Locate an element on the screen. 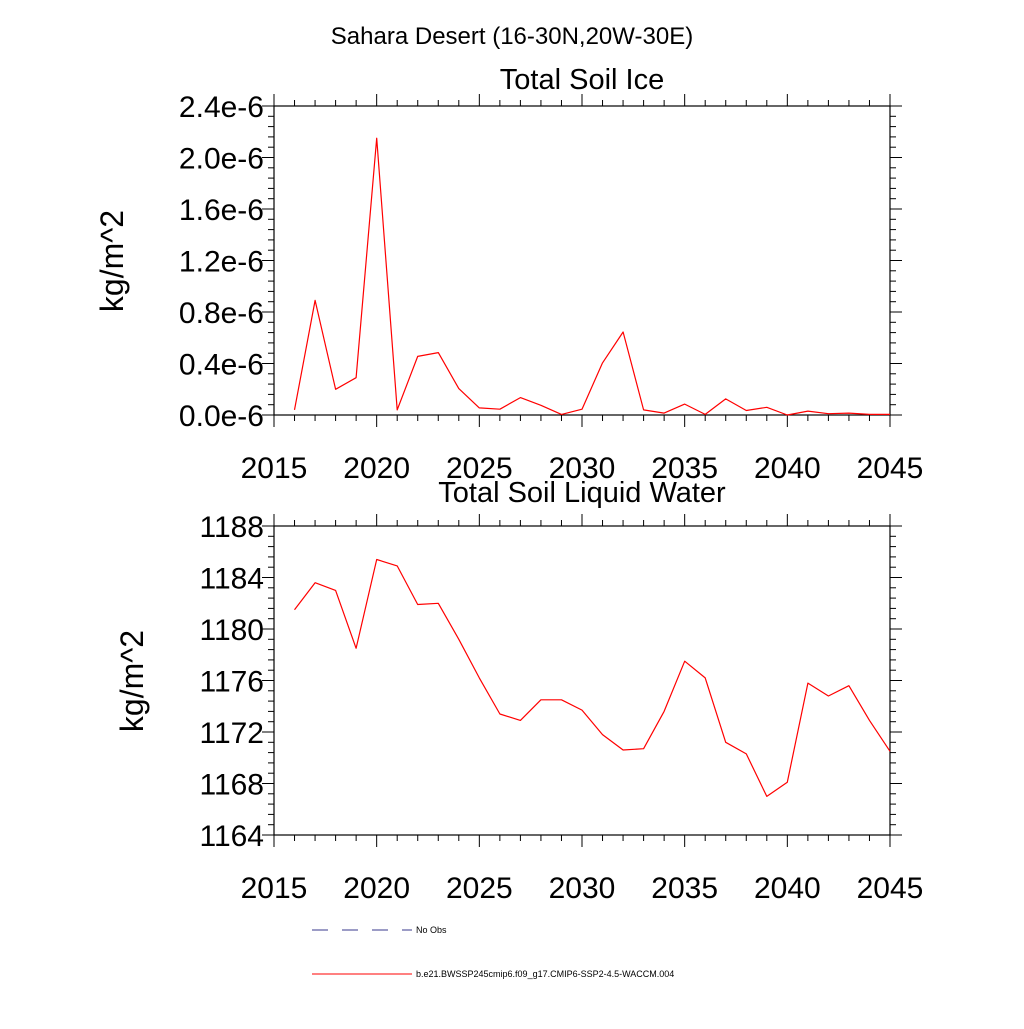  soil-water-x-tick-label: 2015 is located at coordinates (274, 888).